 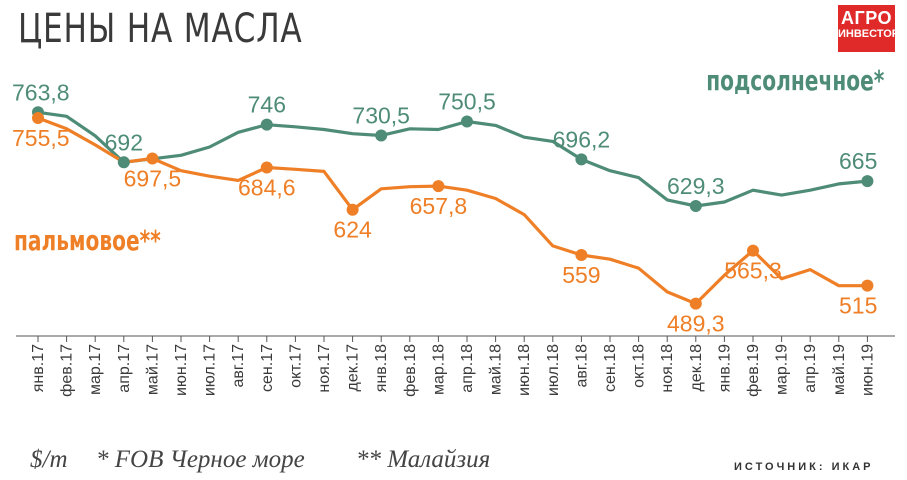 I want to click on x-tick-label: мар.19, so click(x=782, y=369).